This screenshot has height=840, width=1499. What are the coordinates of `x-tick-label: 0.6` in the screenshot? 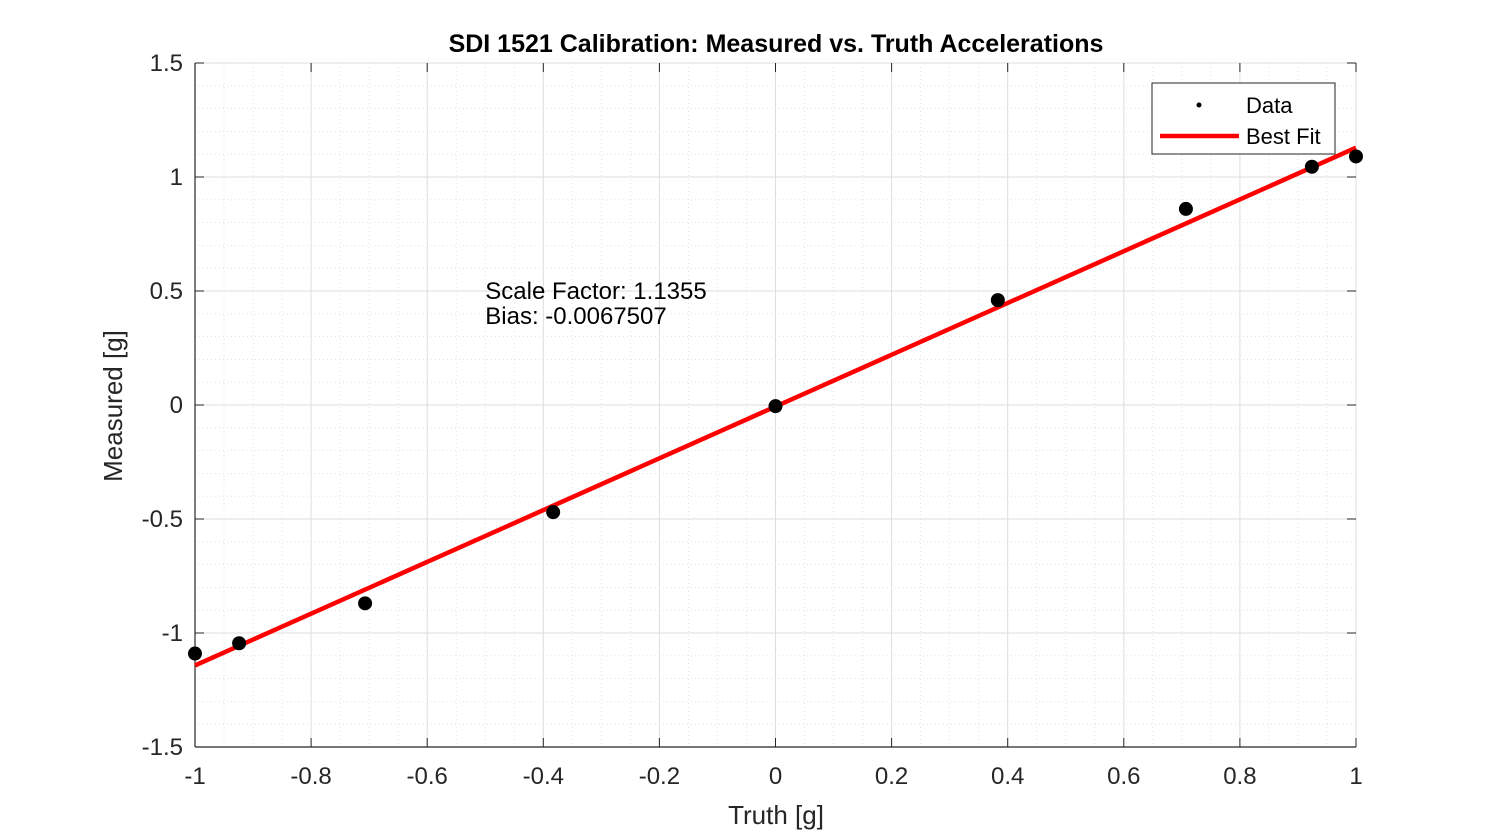 It's located at (1123, 776).